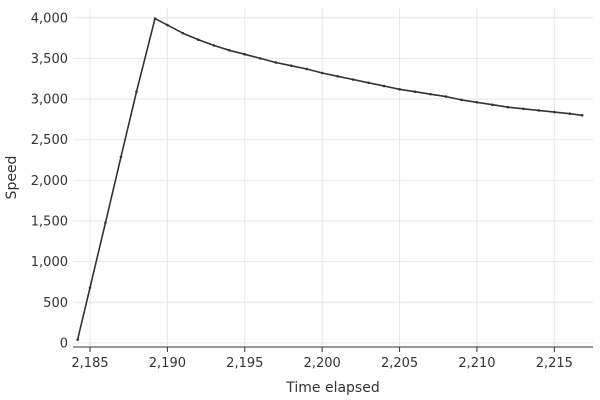 The height and width of the screenshot is (400, 600). What do you see at coordinates (167, 363) in the screenshot?
I see `x-tick-label: 2,190` at bounding box center [167, 363].